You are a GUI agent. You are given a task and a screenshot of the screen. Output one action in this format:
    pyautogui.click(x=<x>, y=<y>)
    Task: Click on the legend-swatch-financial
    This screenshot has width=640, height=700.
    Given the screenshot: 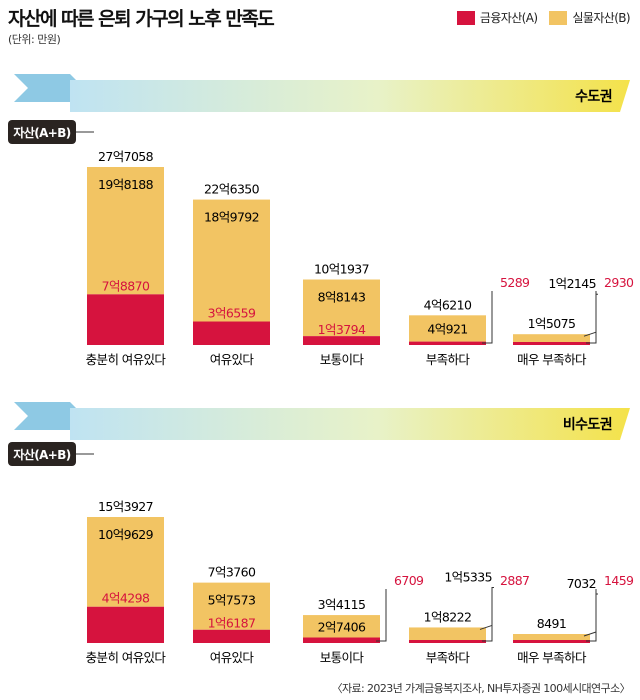 What is the action you would take?
    pyautogui.click(x=465, y=17)
    